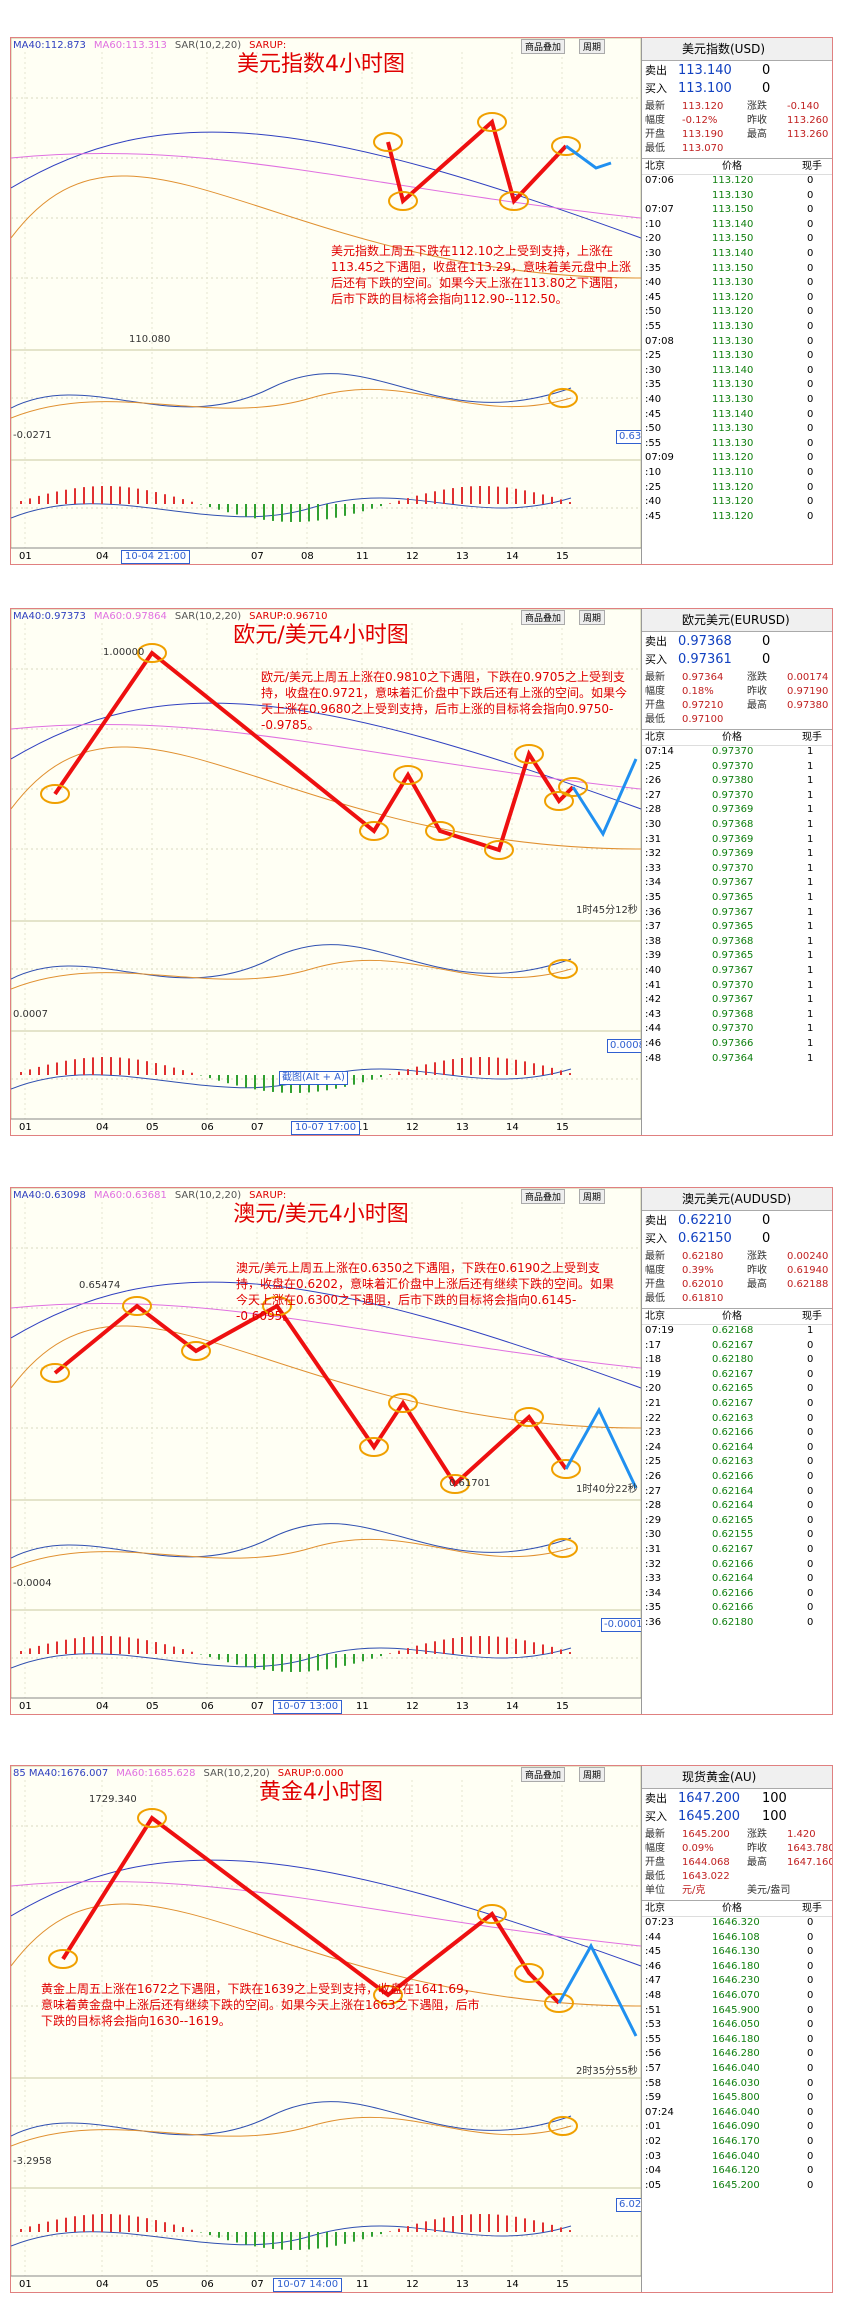 Image resolution: width=850 pixels, height=2312 pixels. Describe the element at coordinates (736, 2025) in the screenshot. I see `tick-price: 1646.050` at that location.